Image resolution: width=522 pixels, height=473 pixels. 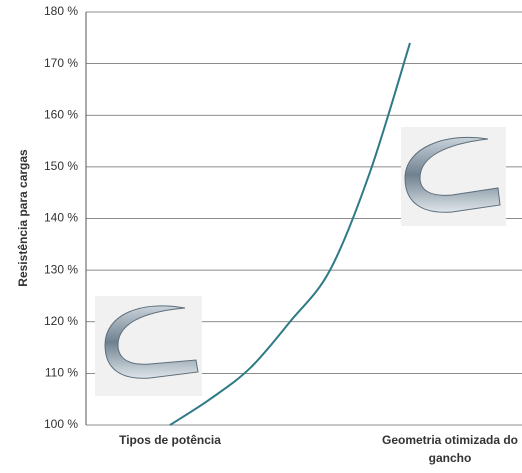 What do you see at coordinates (61, 321) in the screenshot?
I see `y-tick-label: 120 %` at bounding box center [61, 321].